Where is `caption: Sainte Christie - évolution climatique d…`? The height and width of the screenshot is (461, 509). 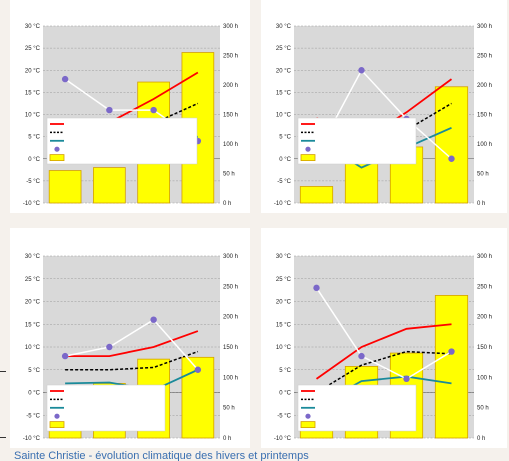
caption: Sainte Christie - évolution climatique d… is located at coordinates (161, 455).